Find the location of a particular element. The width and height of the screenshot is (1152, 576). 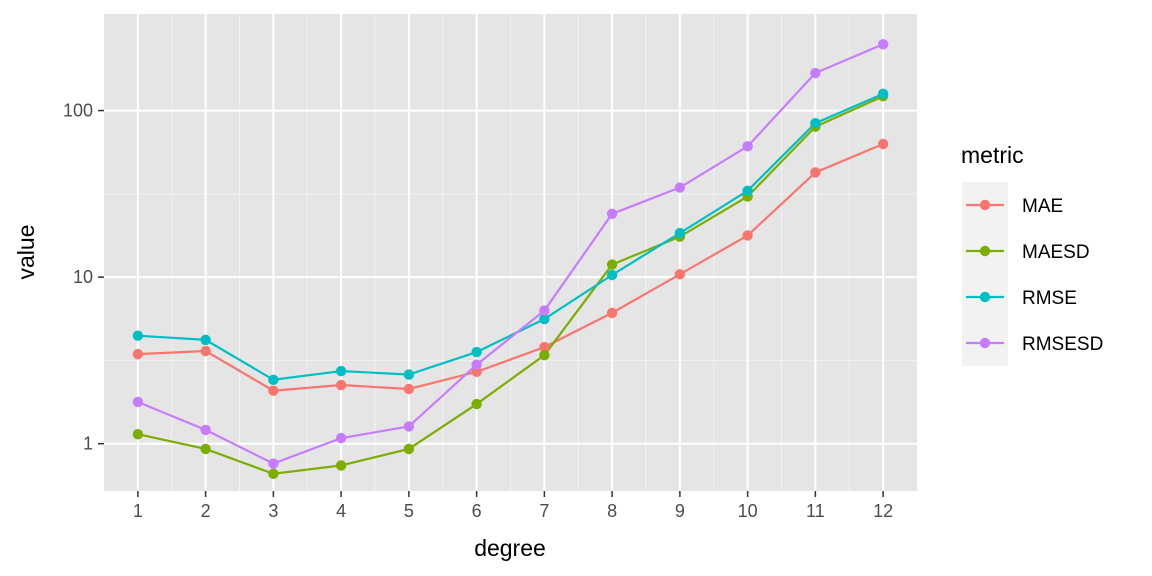

x-tick-label: 6 is located at coordinates (477, 511).